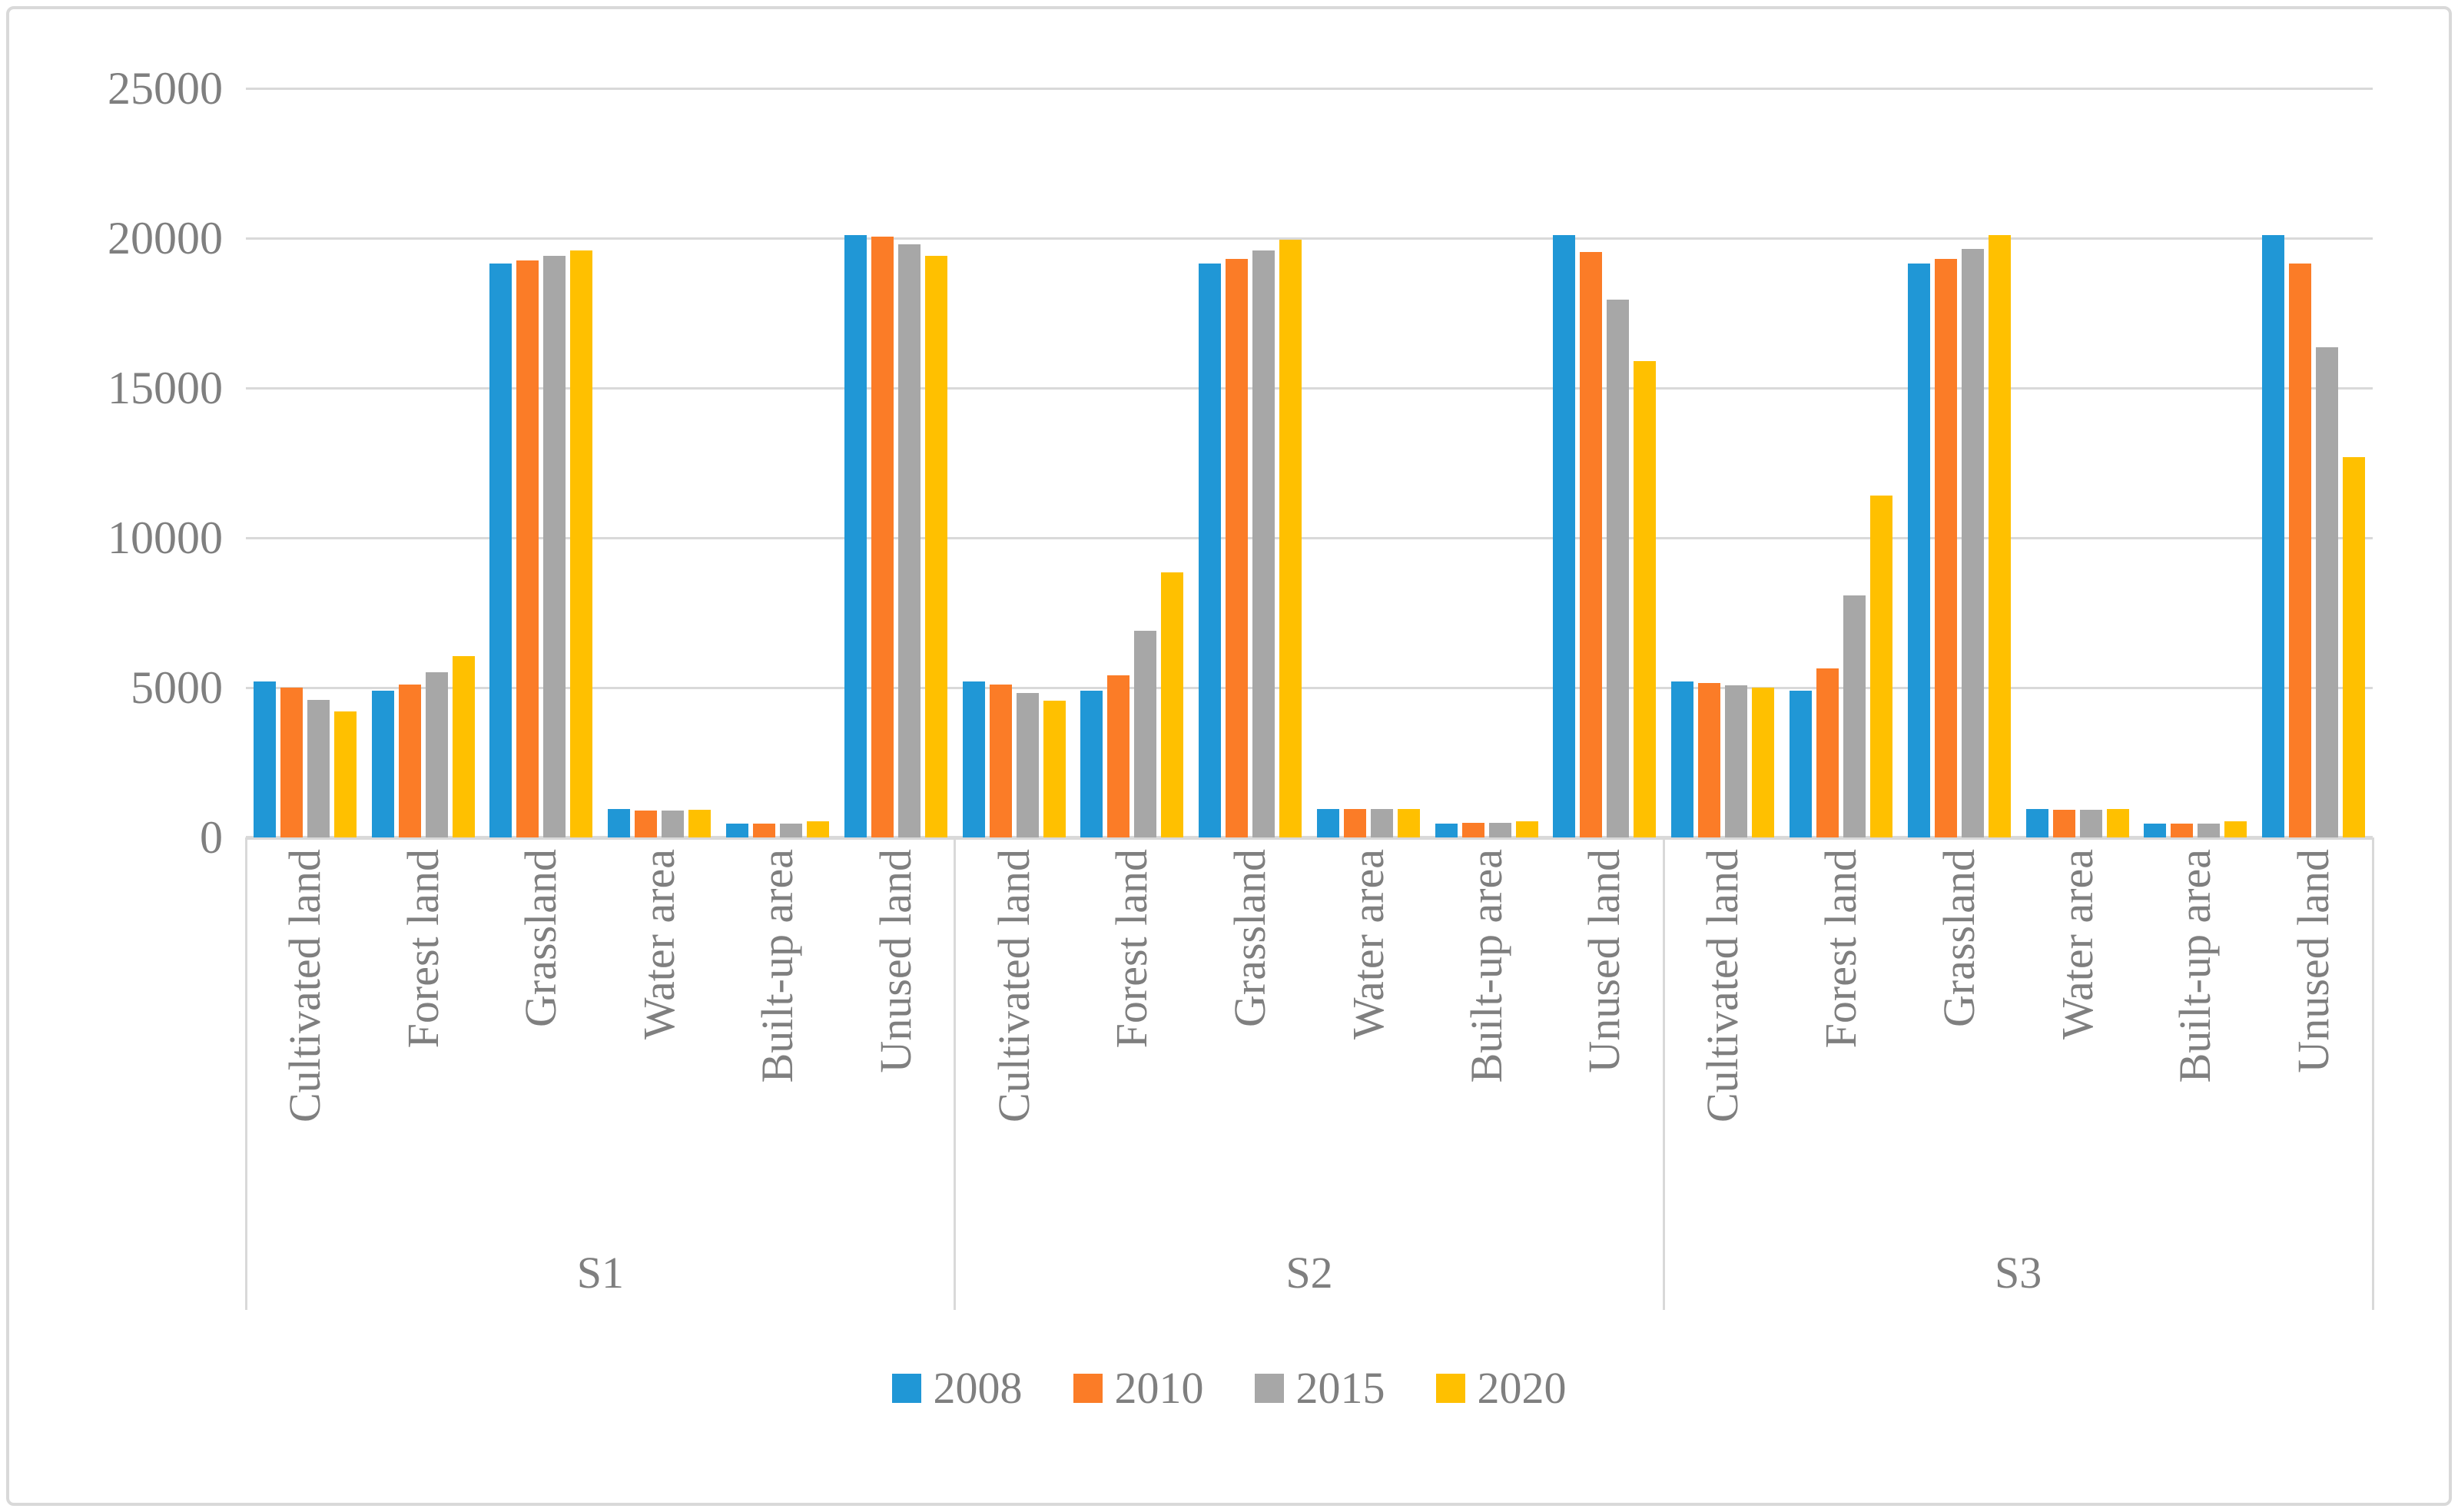 Image resolution: width=2458 pixels, height=1512 pixels. What do you see at coordinates (777, 829) in the screenshot?
I see `bar-group-S1-built-up-area` at bounding box center [777, 829].